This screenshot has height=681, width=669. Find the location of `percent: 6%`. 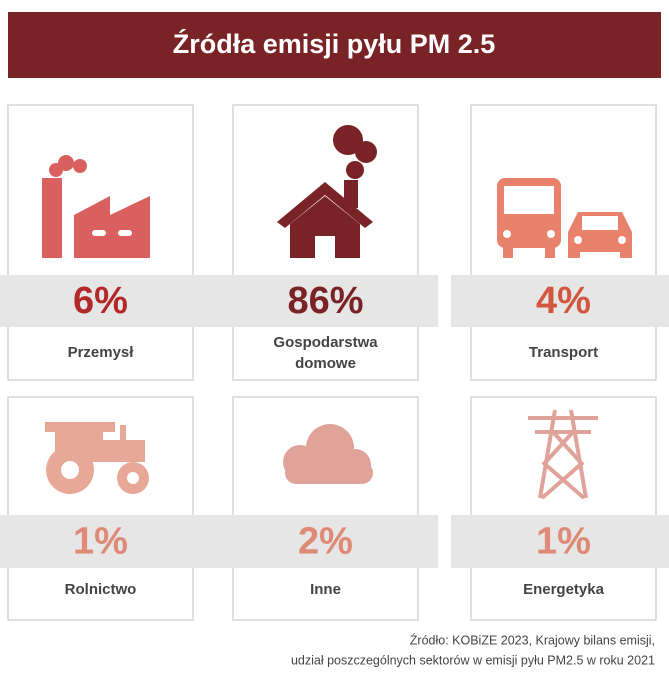

percent: 6% is located at coordinates (100, 301).